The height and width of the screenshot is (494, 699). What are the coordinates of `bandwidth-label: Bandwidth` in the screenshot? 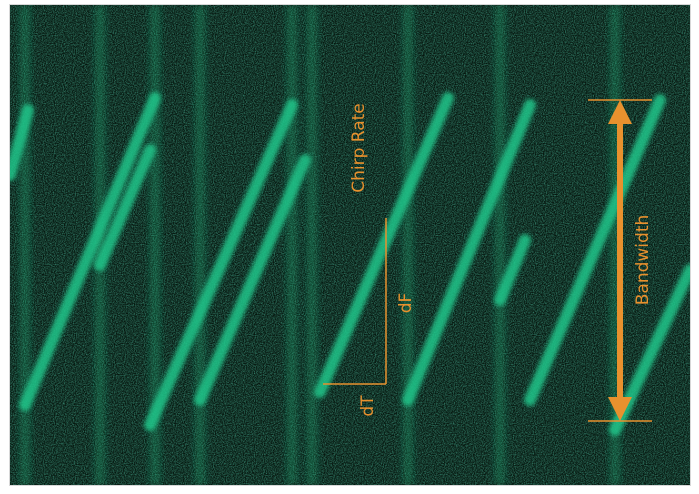 It's located at (643, 260).